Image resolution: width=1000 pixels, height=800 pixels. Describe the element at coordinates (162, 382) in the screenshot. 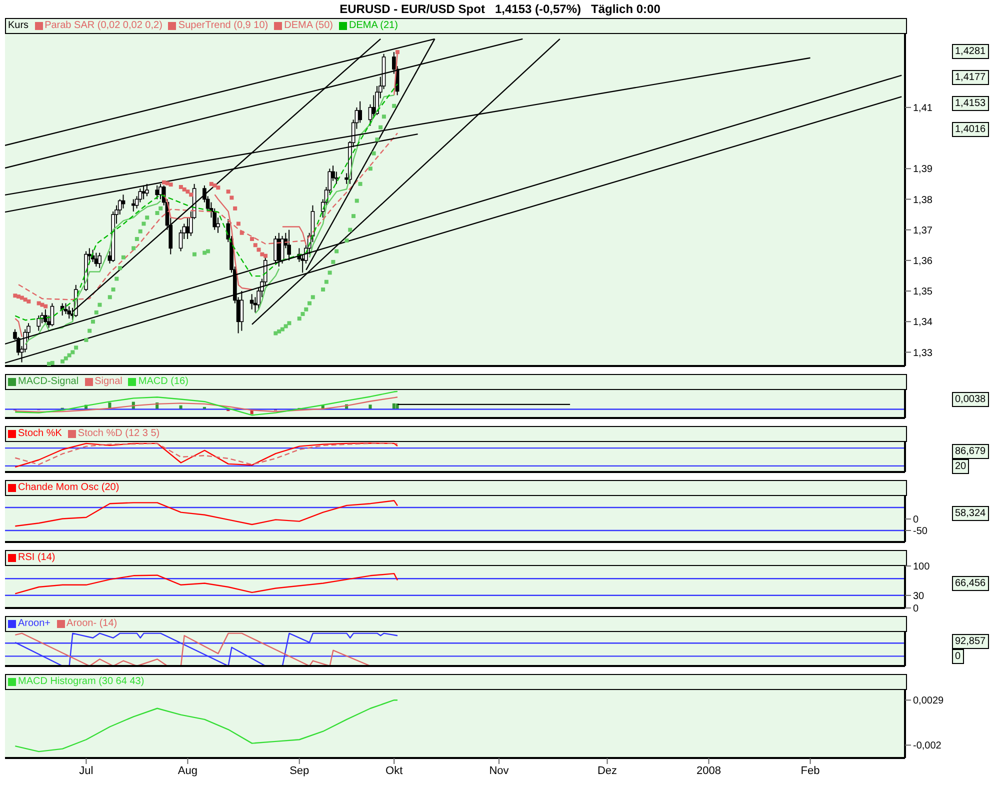

I see `legend-label: MACD (16)` at that location.